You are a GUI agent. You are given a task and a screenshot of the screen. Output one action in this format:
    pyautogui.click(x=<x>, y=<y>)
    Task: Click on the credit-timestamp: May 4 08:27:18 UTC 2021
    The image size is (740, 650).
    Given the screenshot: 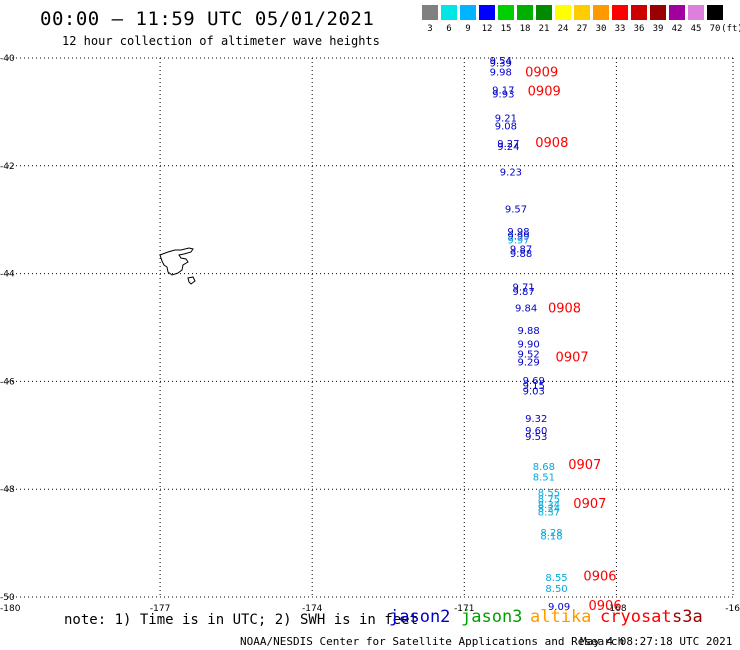 What is the action you would take?
    pyautogui.click(x=656, y=641)
    